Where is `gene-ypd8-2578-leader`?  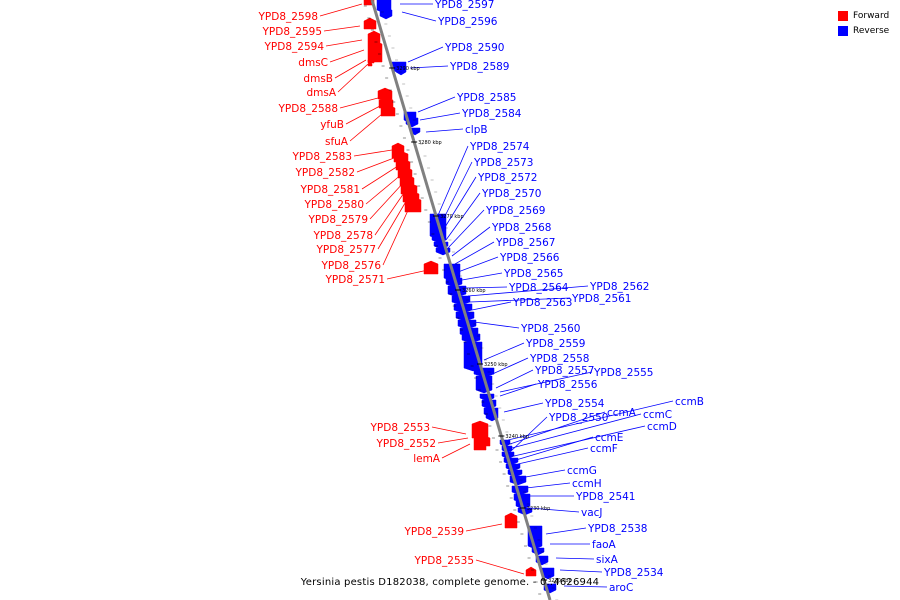 gene-ypd8-2578-leader is located at coordinates (390, 212).